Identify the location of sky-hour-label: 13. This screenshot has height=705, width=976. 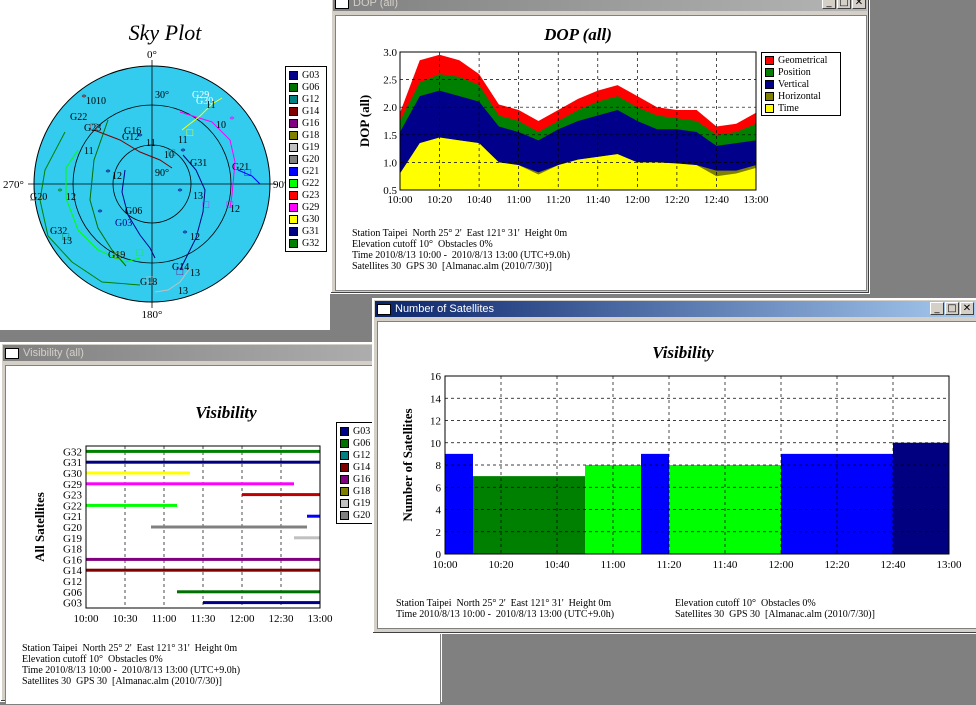
(183, 291).